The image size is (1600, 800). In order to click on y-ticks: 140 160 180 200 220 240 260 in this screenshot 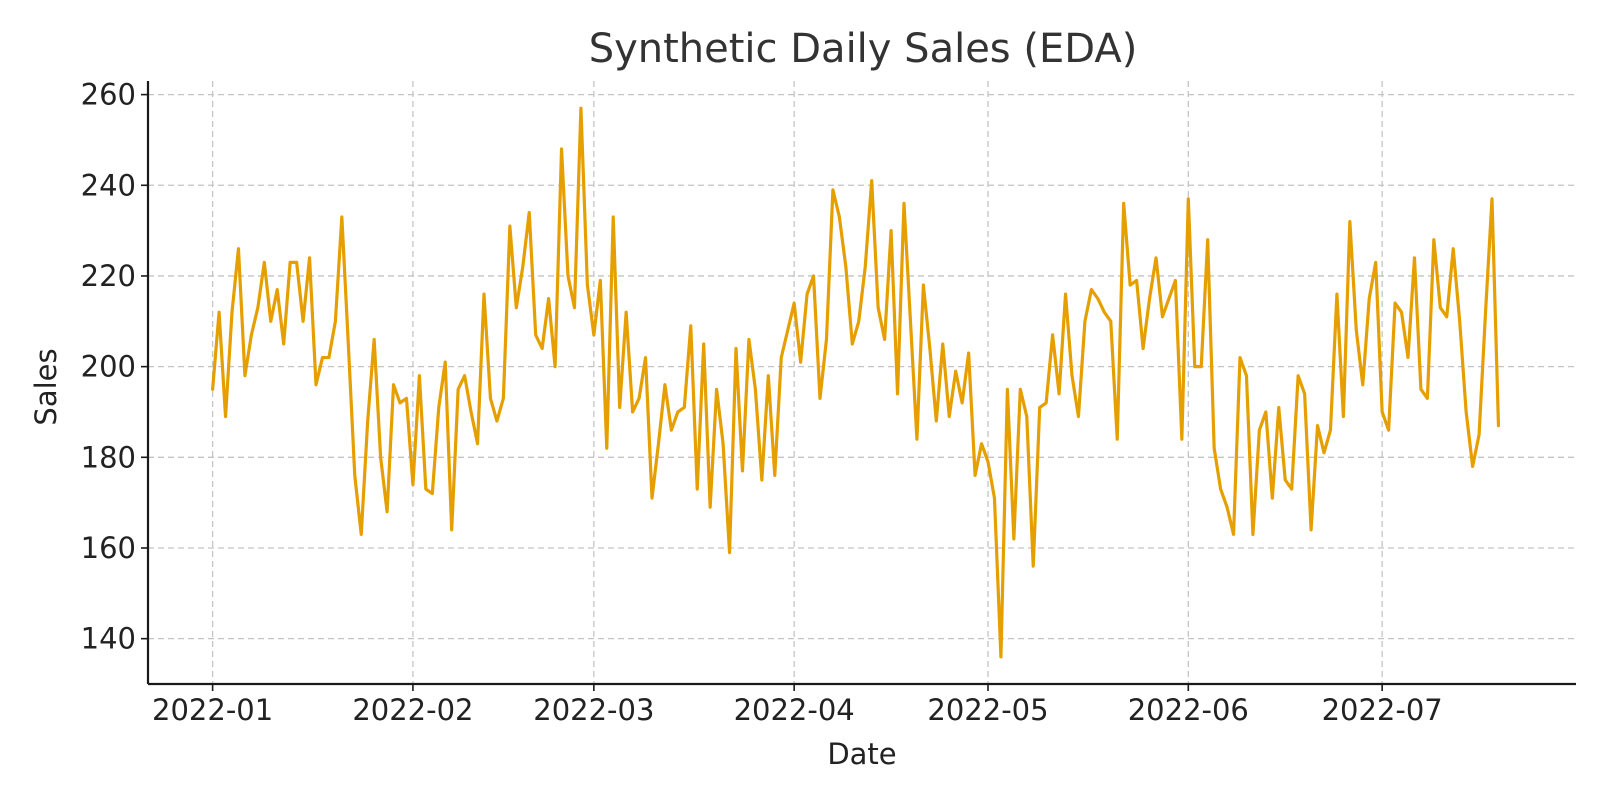, I will do `click(114, 367)`.